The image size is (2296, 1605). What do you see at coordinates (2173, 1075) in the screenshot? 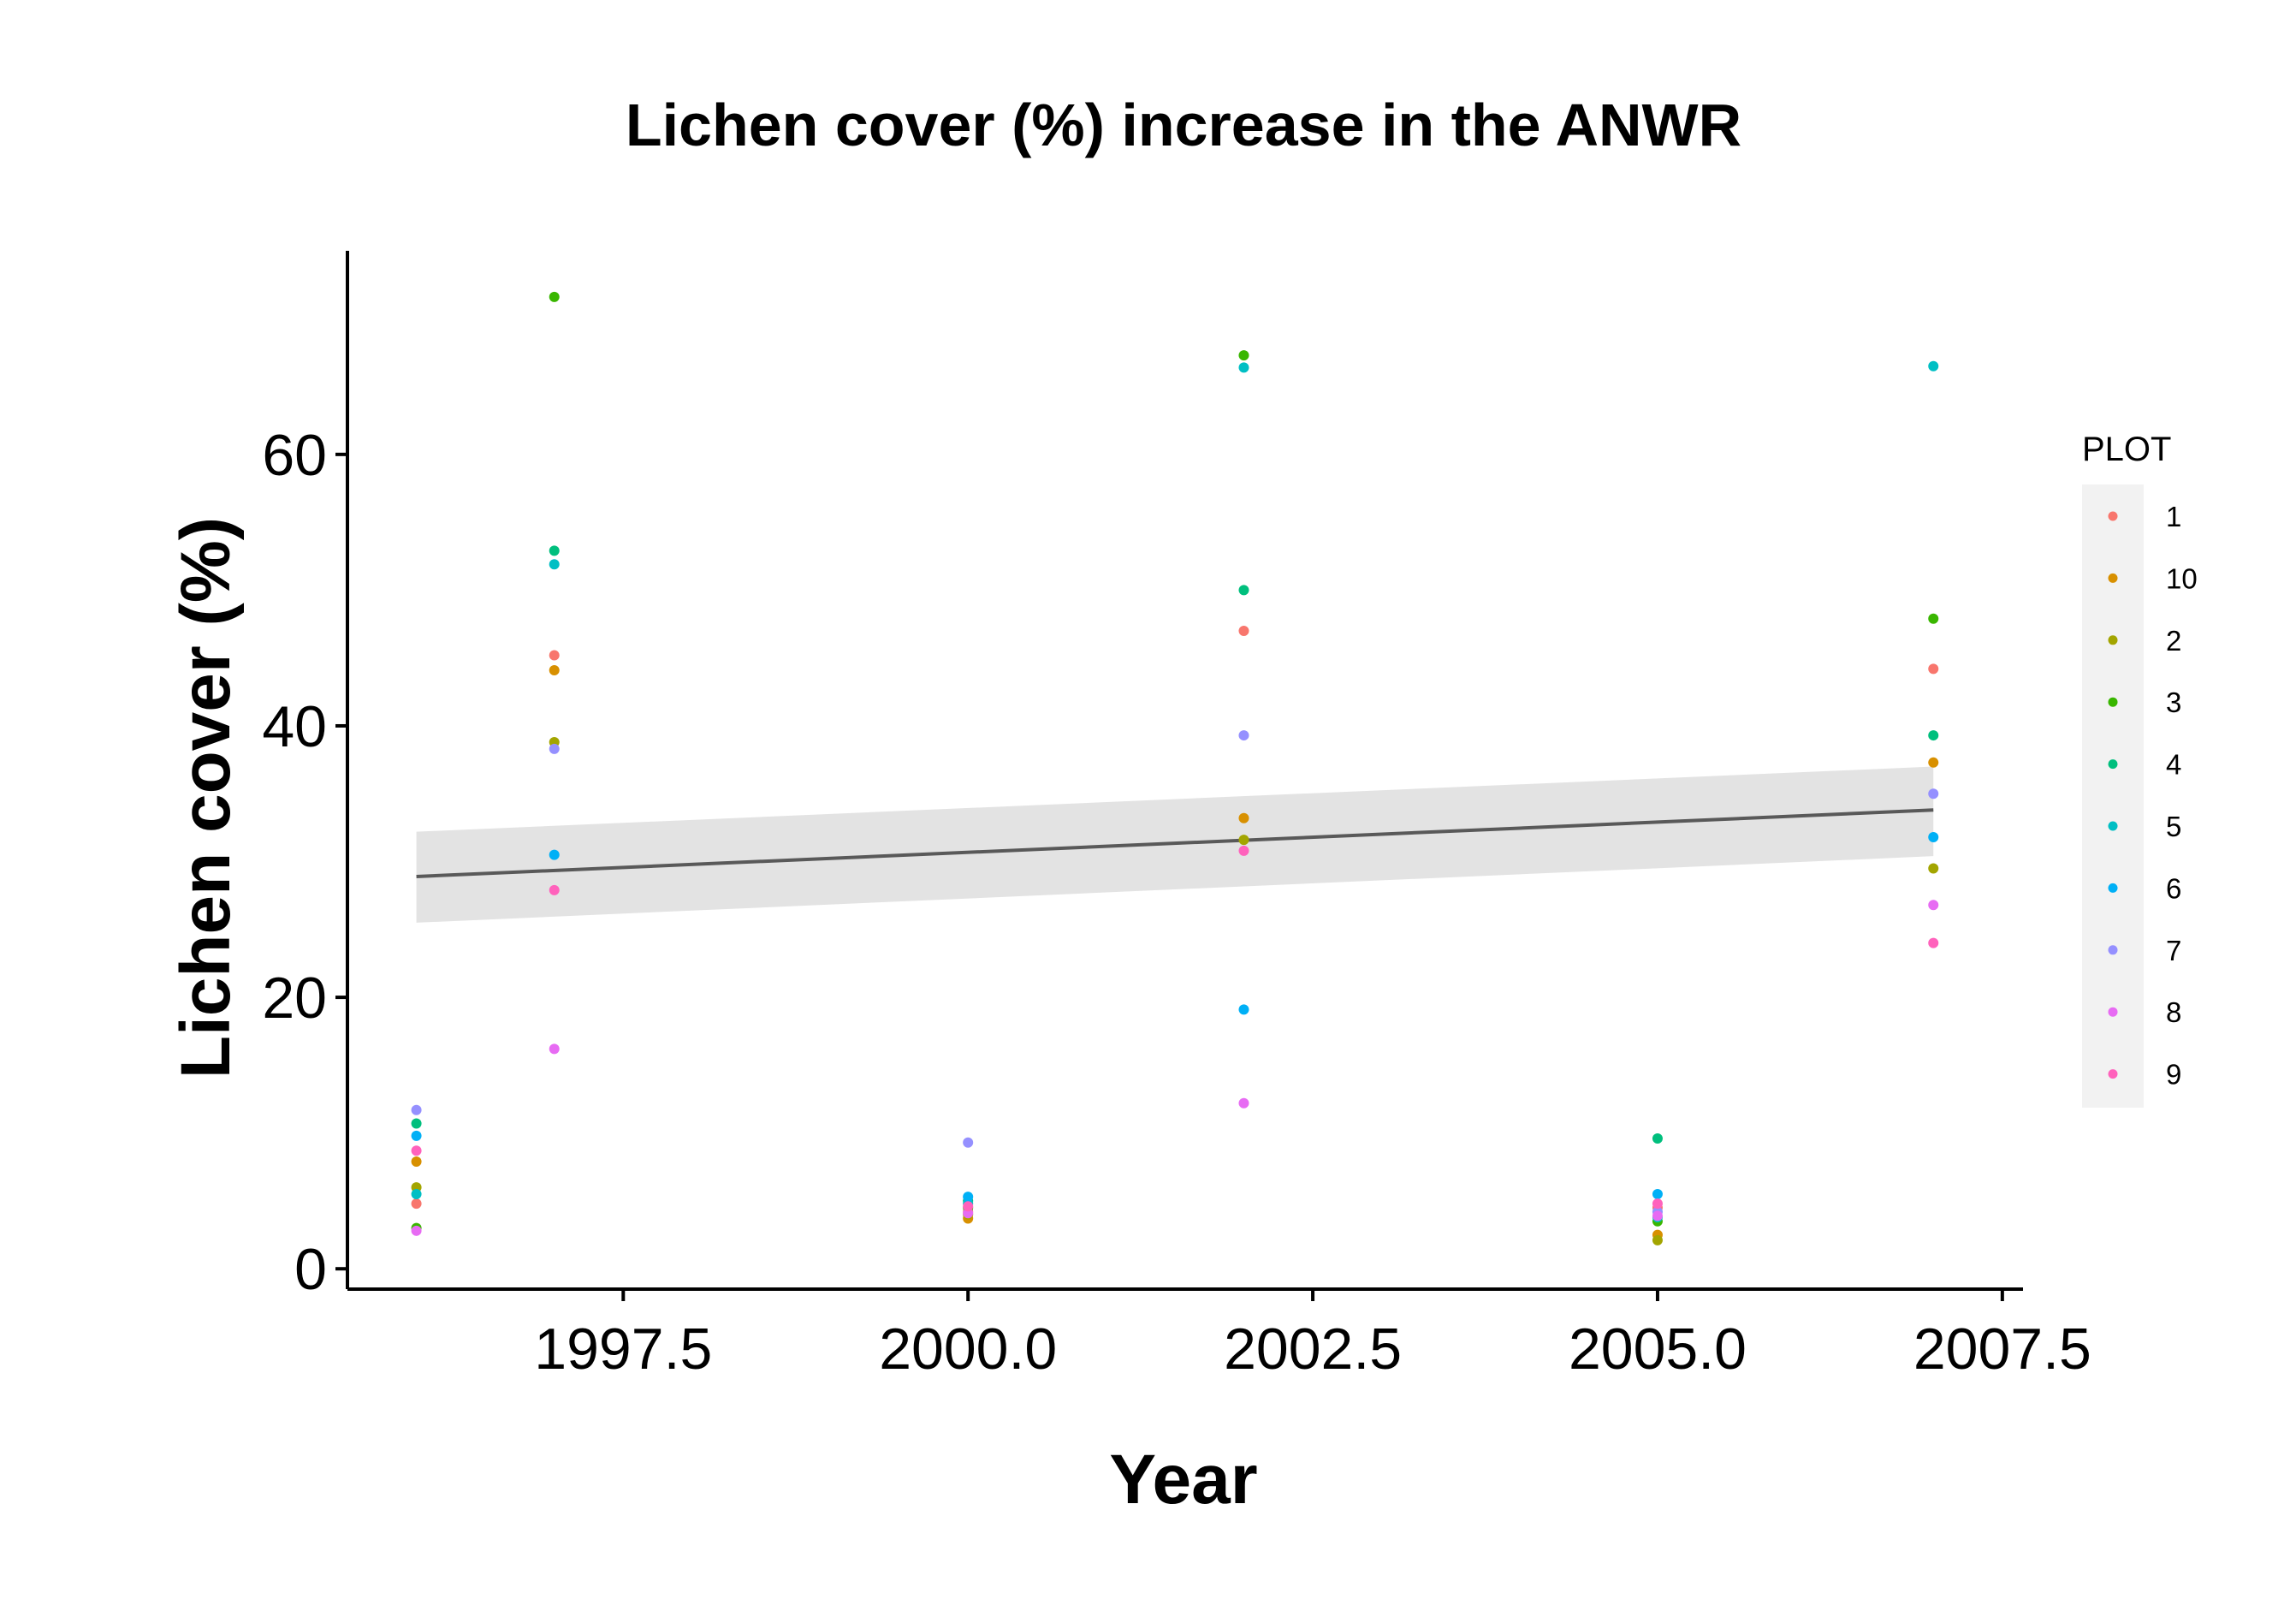
I see `legend-label-9: 9` at bounding box center [2173, 1075].